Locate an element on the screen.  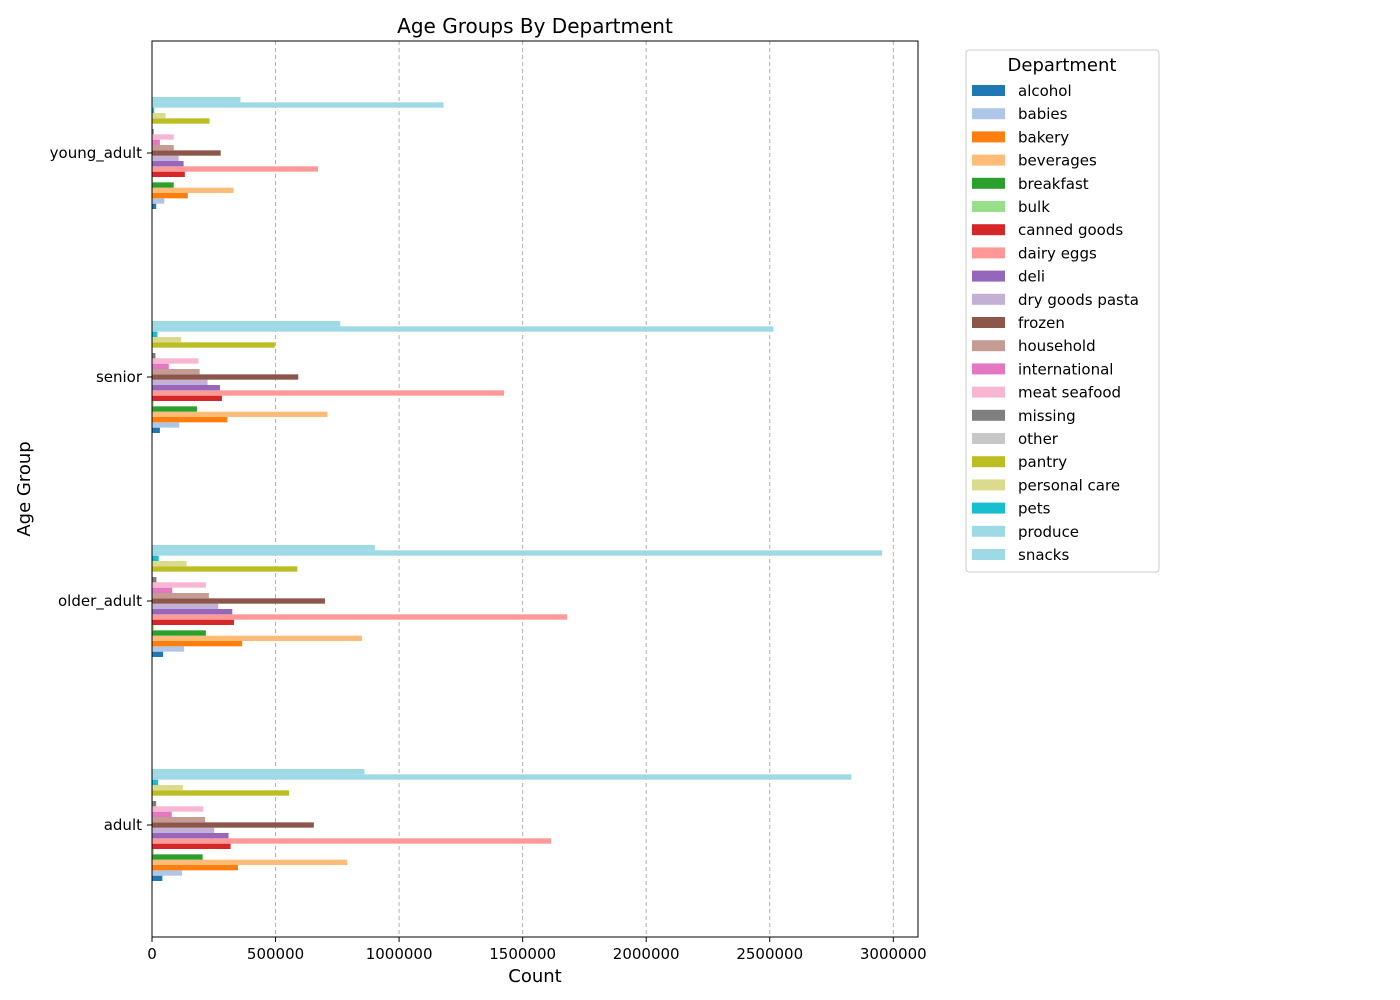
bar-older_adult-produce is located at coordinates (517, 553).